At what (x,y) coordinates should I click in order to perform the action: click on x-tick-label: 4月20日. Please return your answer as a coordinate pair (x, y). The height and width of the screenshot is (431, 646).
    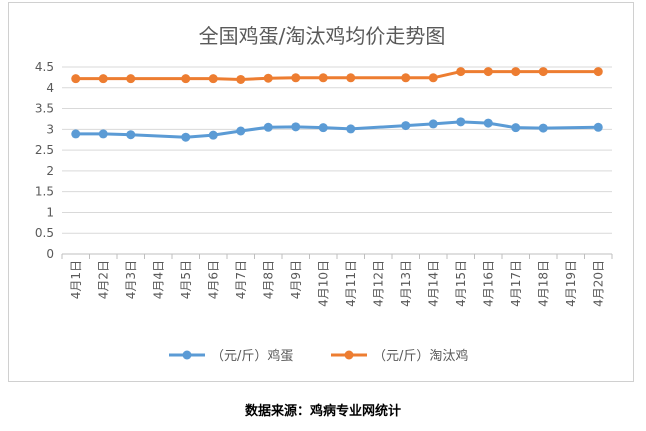
    Looking at the image, I should click on (598, 283).